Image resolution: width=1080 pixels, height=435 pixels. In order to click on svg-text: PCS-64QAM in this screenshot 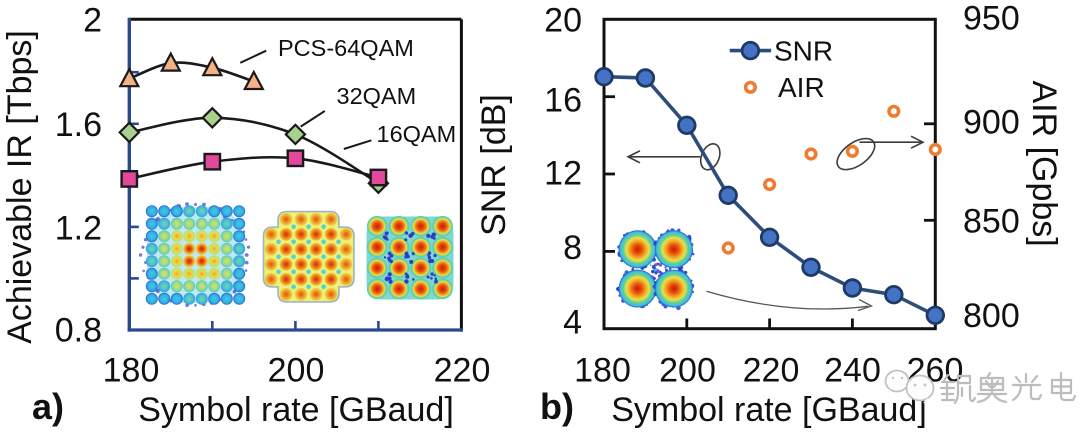, I will do `click(346, 48)`.